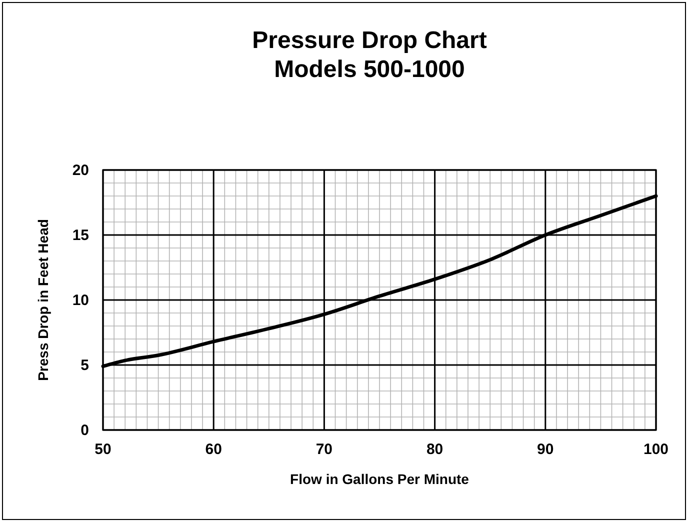  I want to click on x-tick-label: 70, so click(324, 449).